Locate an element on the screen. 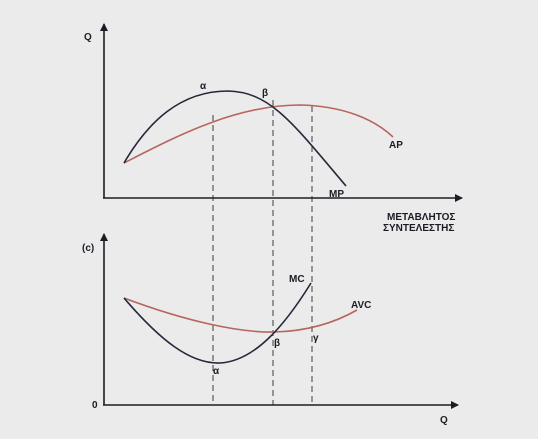 The image size is (538, 439). mc-curve-label: MC is located at coordinates (297, 279).